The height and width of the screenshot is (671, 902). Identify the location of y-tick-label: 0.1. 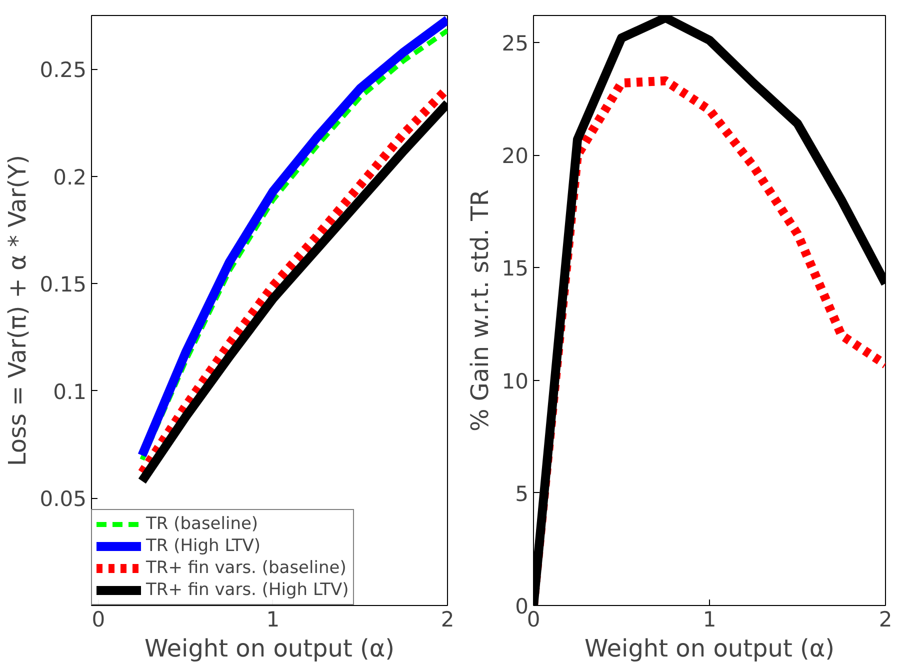
(70, 392).